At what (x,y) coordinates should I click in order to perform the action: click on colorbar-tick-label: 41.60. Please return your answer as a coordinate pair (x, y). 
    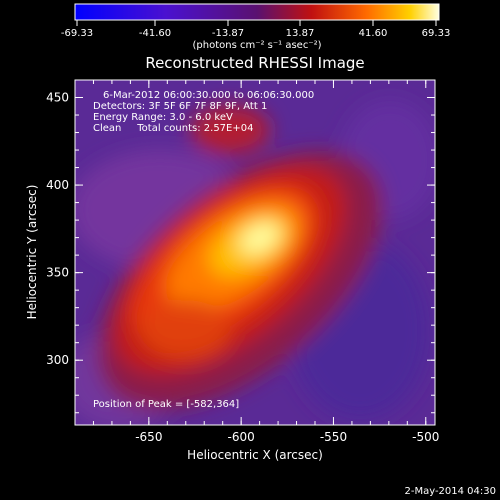
    Looking at the image, I should click on (373, 33).